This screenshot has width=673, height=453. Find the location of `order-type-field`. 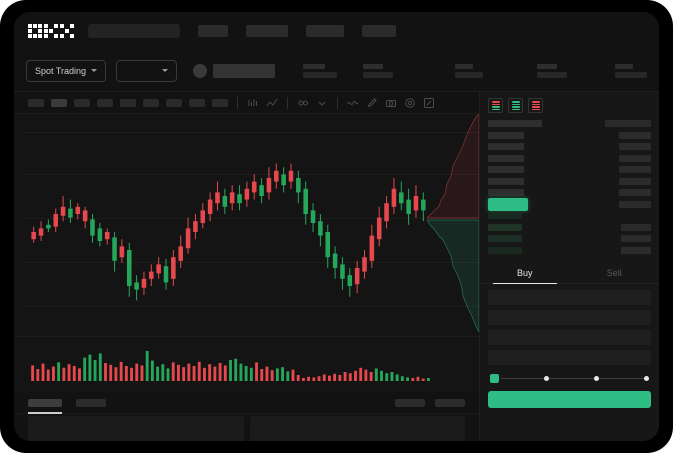

order-type-field is located at coordinates (569, 297).